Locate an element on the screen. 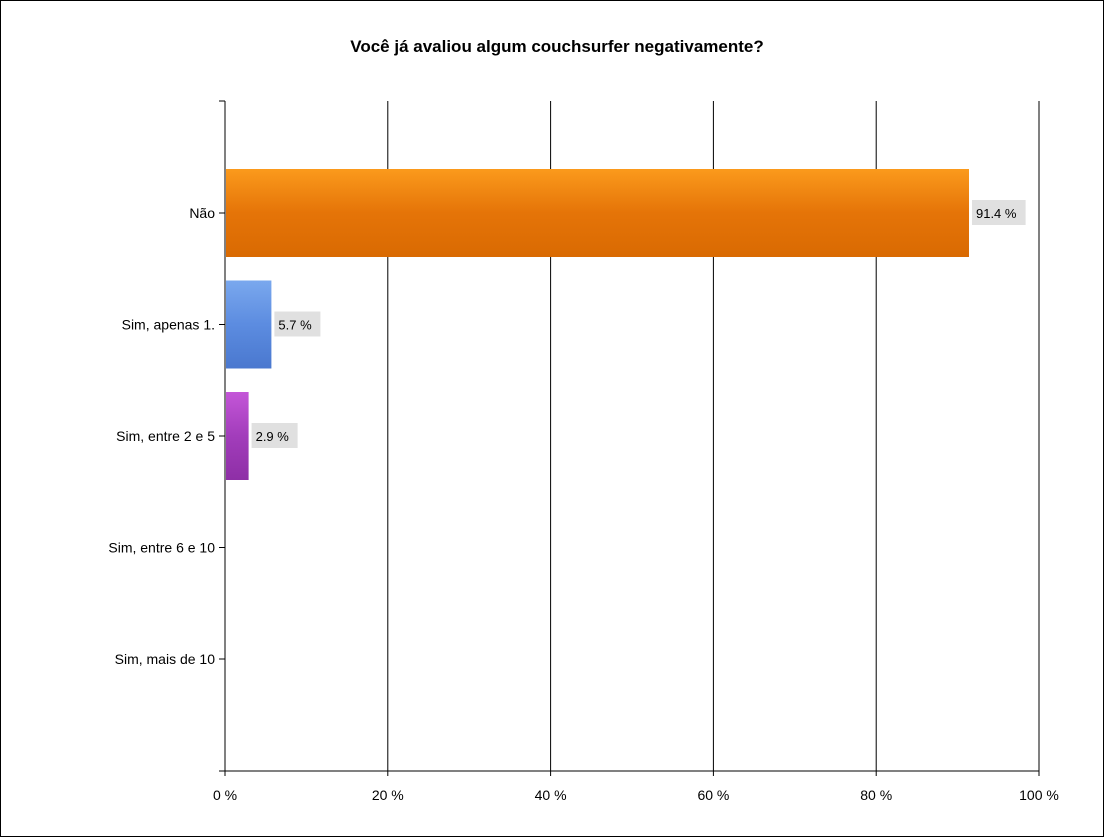  data-label: 5.7 % is located at coordinates (295, 325).